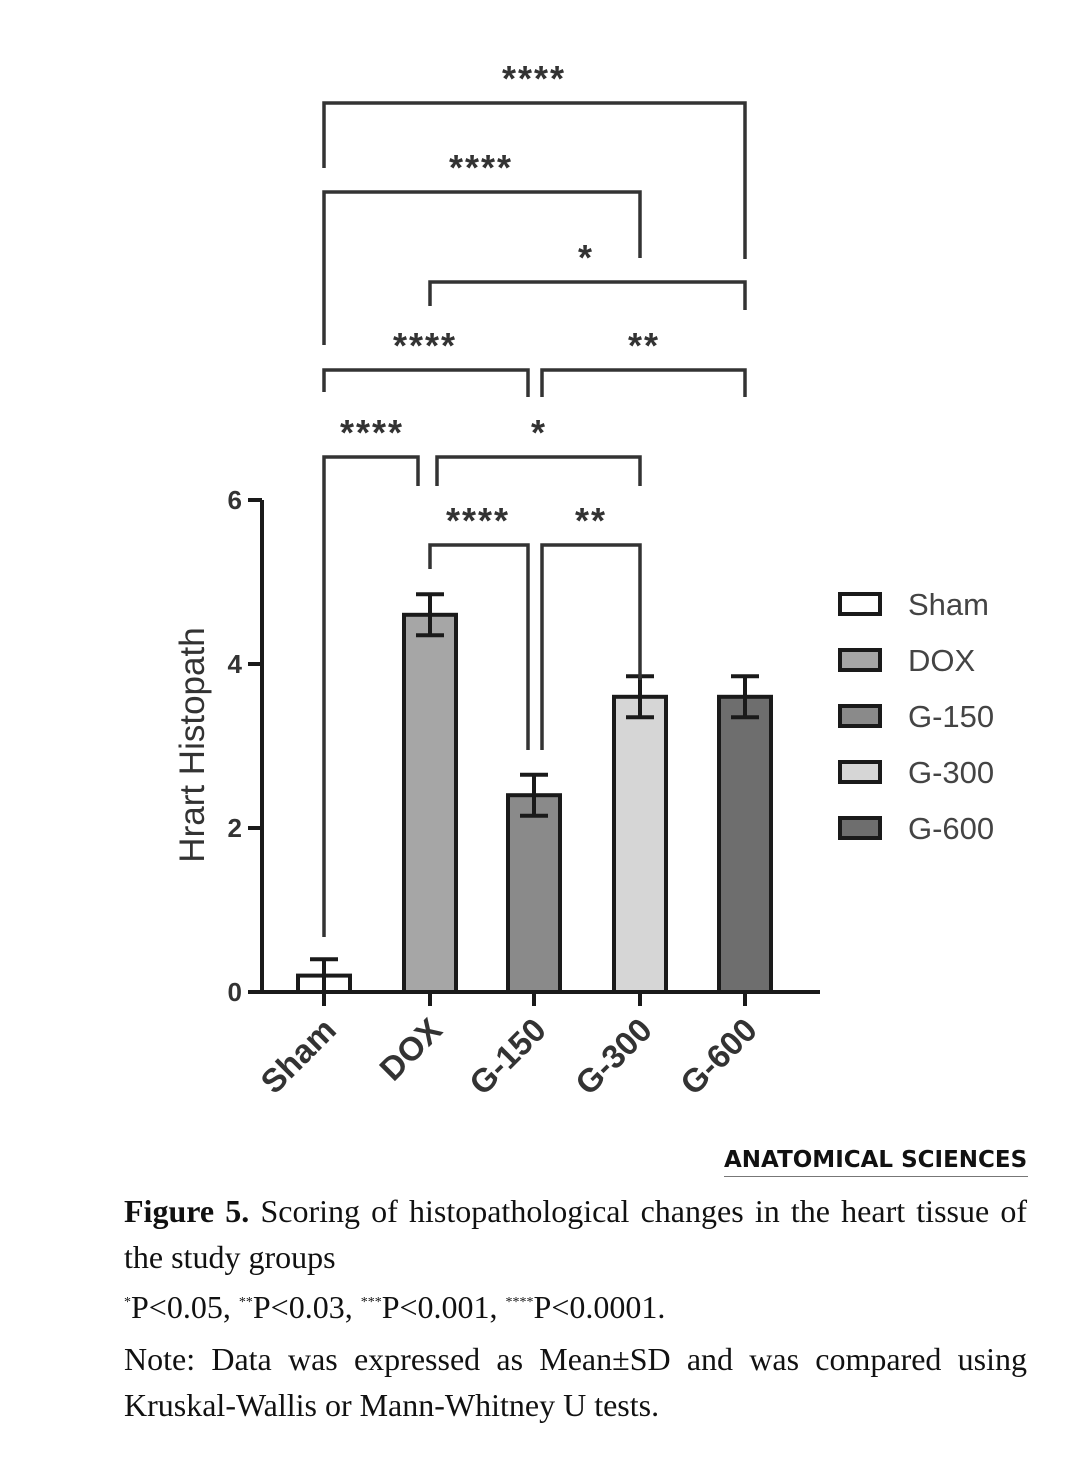 This screenshot has height=1472, width=1075. I want to click on legend-label: DOX, so click(942, 660).